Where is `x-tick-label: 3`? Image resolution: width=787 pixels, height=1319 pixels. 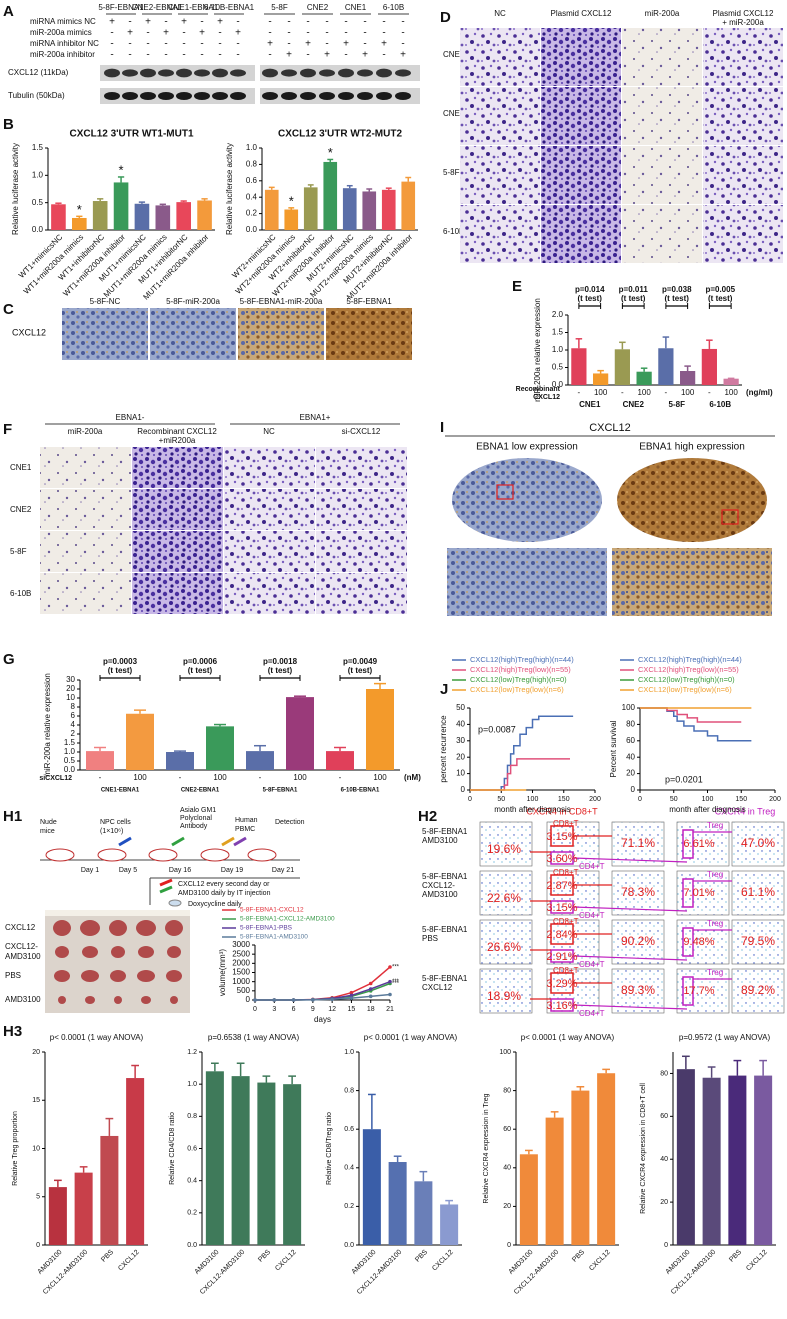 x-tick-label: 3 is located at coordinates (274, 1009).